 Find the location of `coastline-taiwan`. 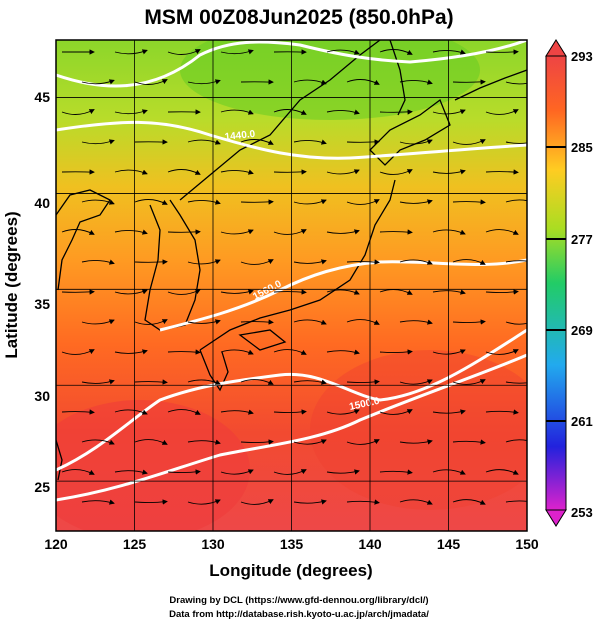

coastline-taiwan is located at coordinates (59, 460).